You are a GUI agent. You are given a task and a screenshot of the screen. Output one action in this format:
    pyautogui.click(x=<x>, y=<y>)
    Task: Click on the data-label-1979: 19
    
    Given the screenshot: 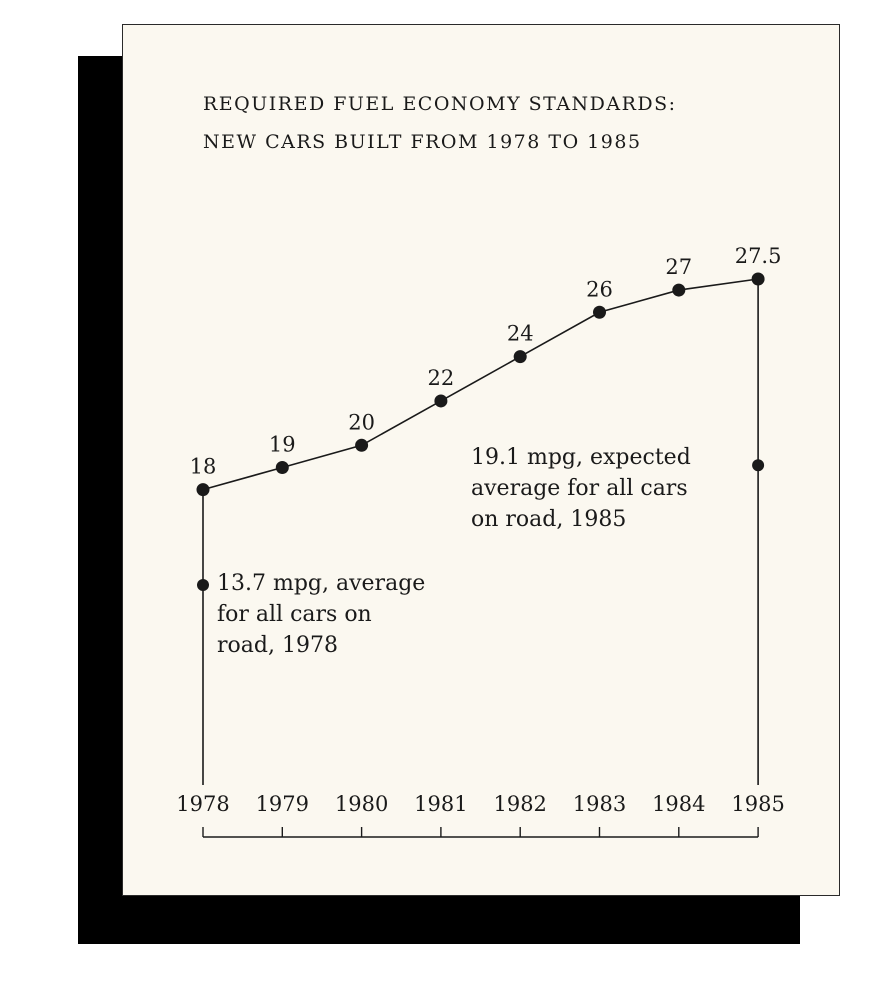 What is the action you would take?
    pyautogui.click(x=282, y=444)
    